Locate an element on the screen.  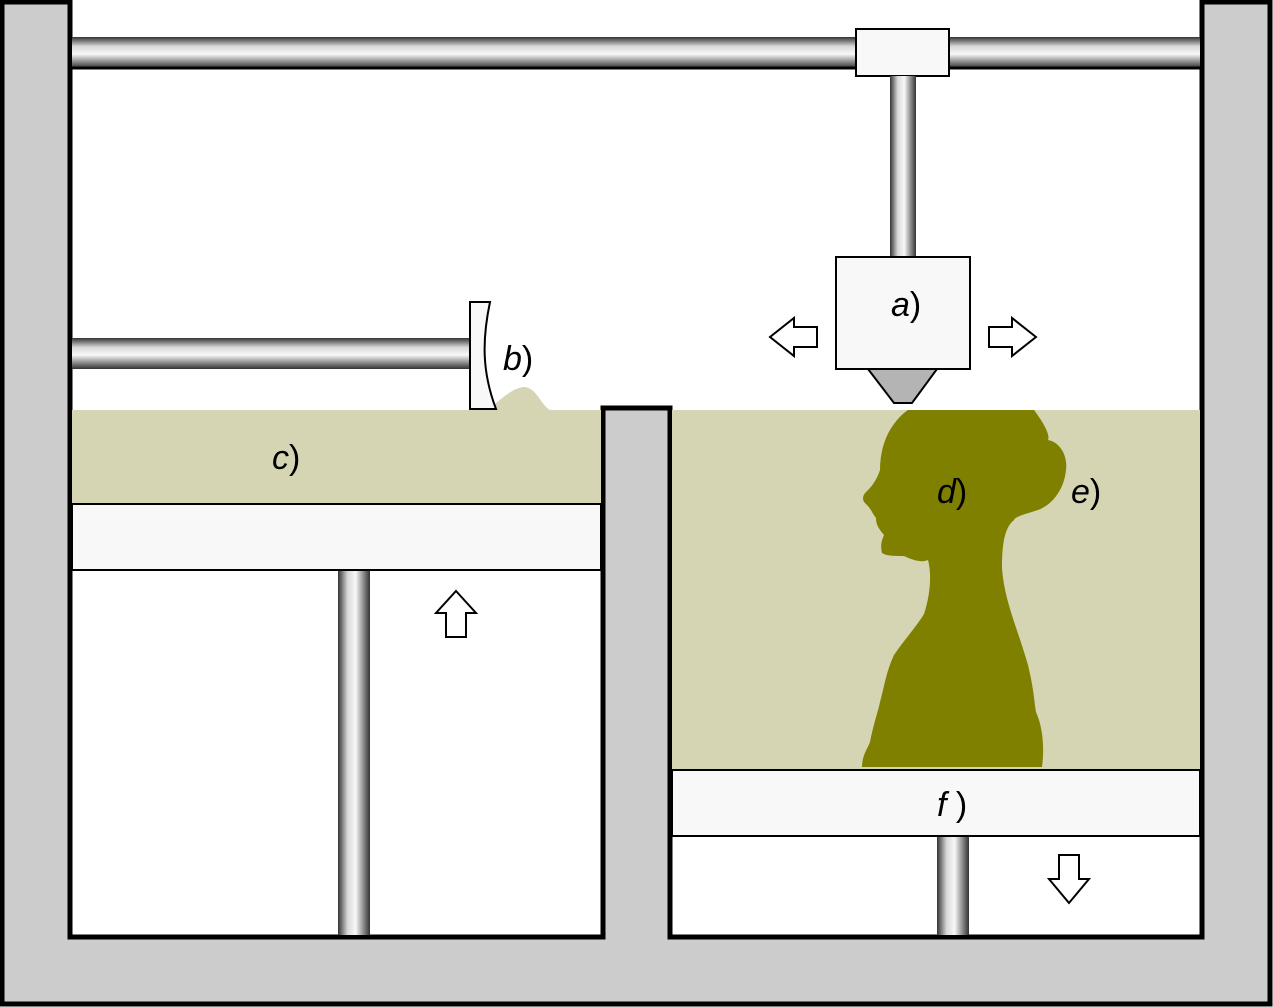
print-head-nozzle is located at coordinates (902, 386).